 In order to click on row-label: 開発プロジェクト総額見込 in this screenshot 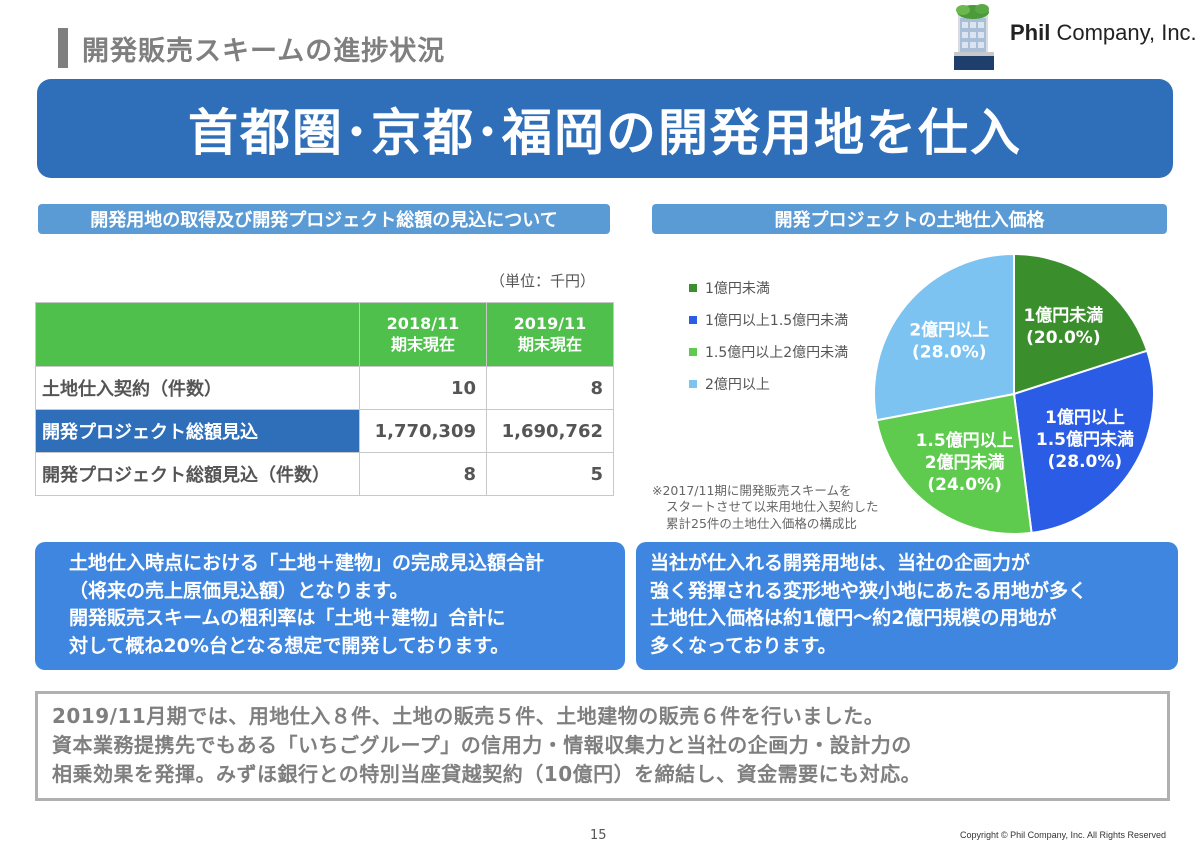, I will do `click(197, 431)`.